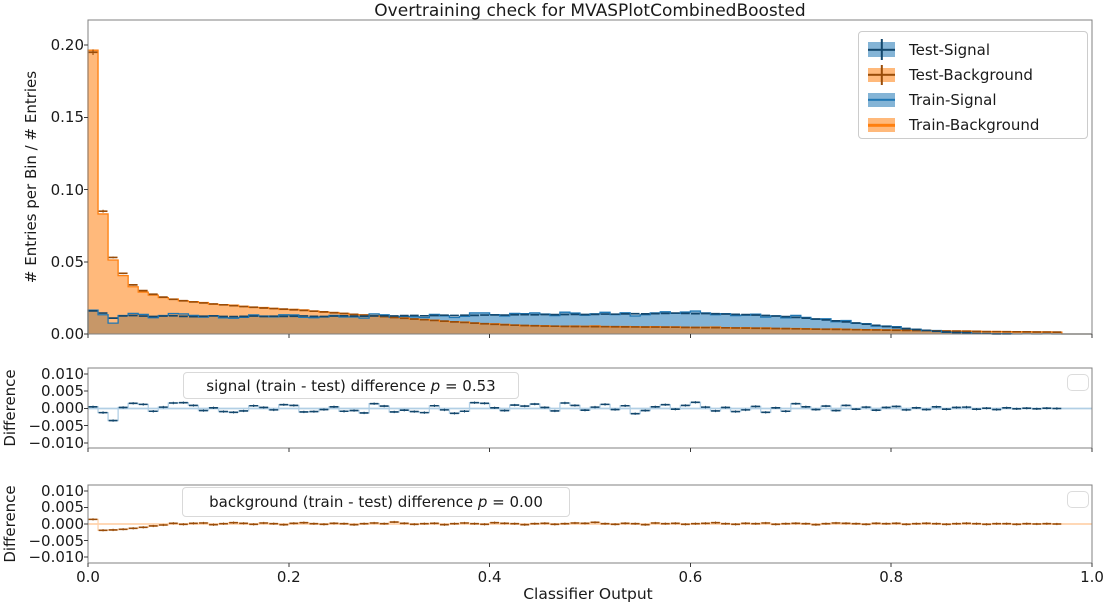 The image size is (1105, 606). Describe the element at coordinates (881, 125) in the screenshot. I see `train-background-swatch-icon` at that location.